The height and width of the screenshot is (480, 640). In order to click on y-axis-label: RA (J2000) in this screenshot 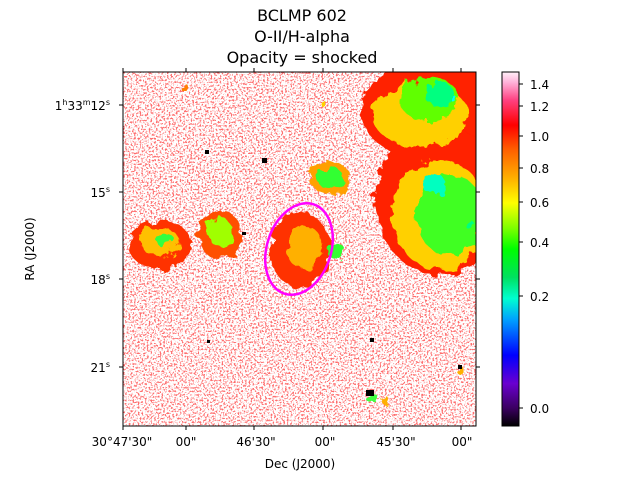, I will do `click(30, 248)`.